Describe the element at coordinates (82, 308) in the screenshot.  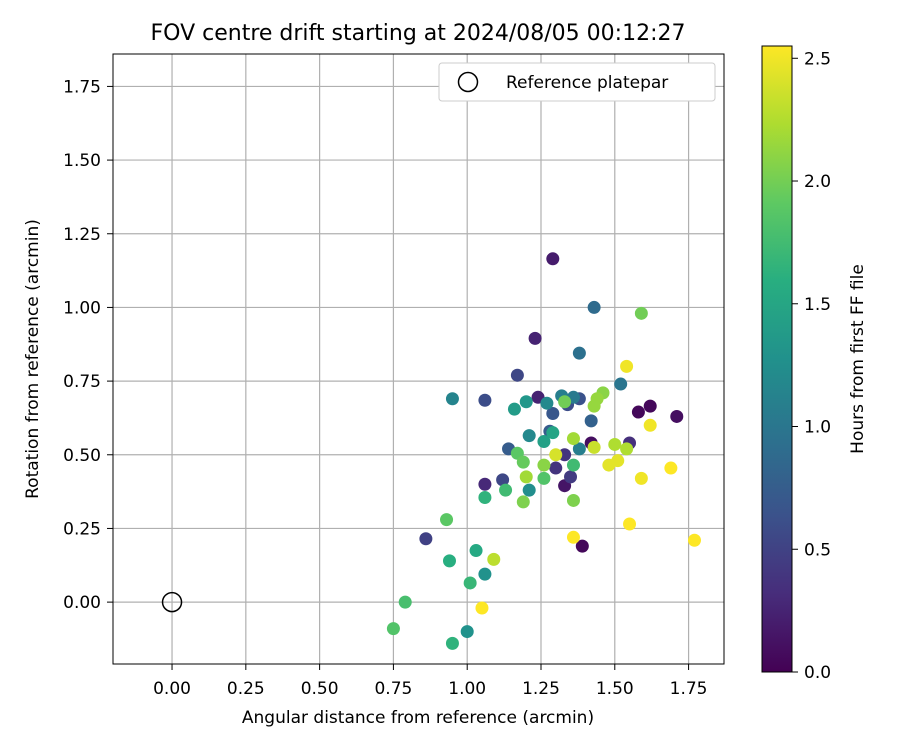
I see `y-tick-label: 1.00` at that location.